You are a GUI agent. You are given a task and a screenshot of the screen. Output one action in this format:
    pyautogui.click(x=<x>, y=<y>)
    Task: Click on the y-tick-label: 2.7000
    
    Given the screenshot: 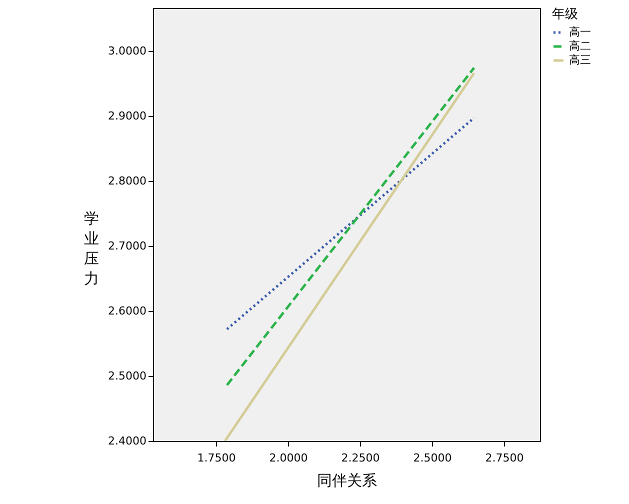 What is the action you would take?
    pyautogui.click(x=127, y=245)
    